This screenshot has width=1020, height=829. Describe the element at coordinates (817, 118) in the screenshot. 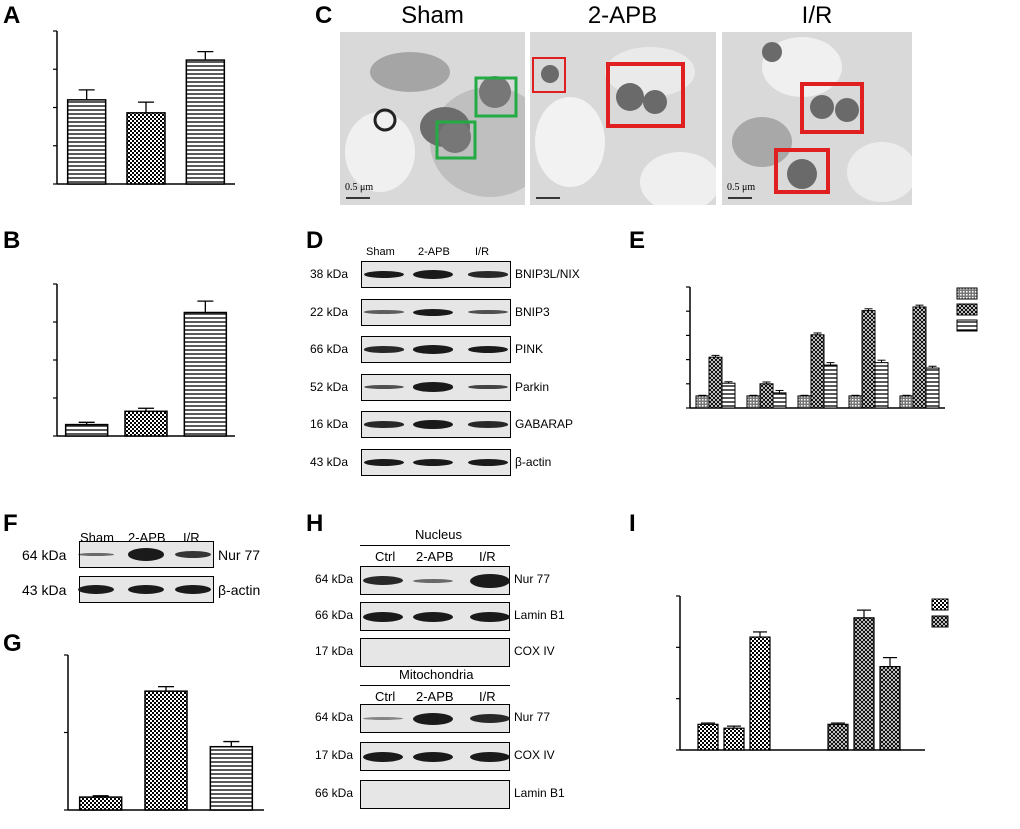

I see `em-image-ir: 0.5 μm` at that location.